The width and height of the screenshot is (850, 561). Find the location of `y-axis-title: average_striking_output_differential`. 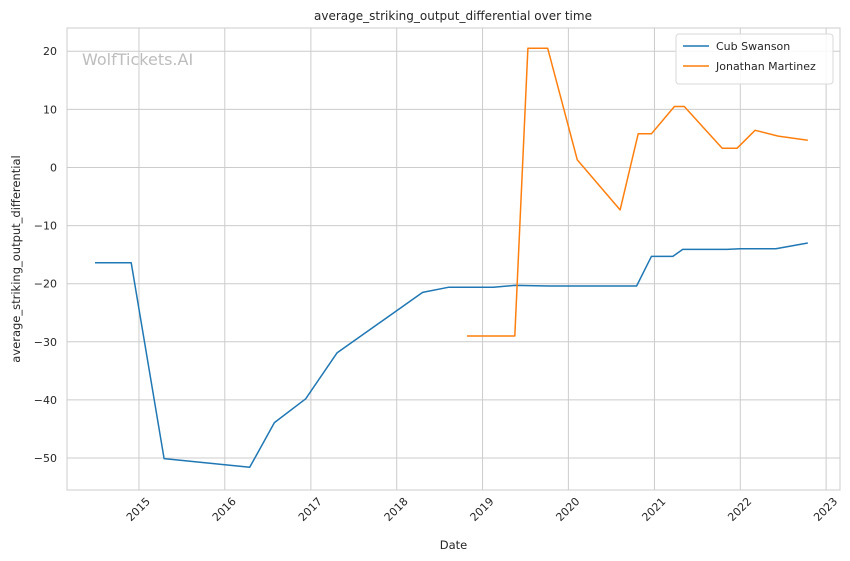

y-axis-title: average_striking_output_differential is located at coordinates (16, 258).